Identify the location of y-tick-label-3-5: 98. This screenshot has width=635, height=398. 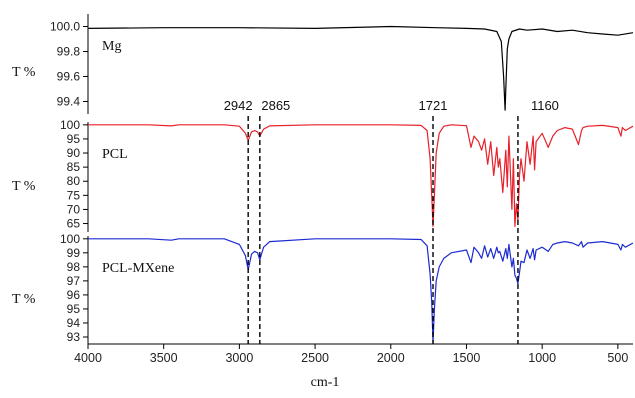
(74, 267).